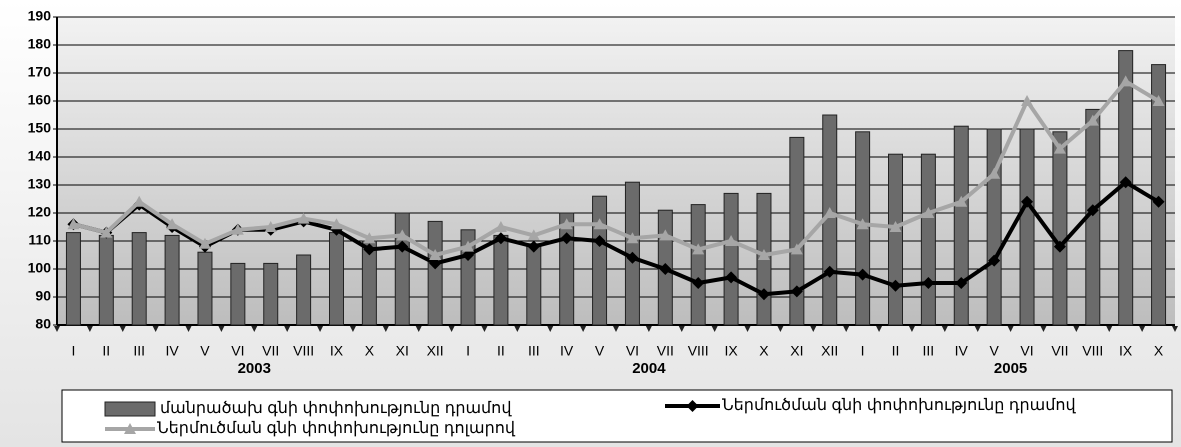 This screenshot has width=1181, height=447. I want to click on x-tick-label: III, so click(534, 351).